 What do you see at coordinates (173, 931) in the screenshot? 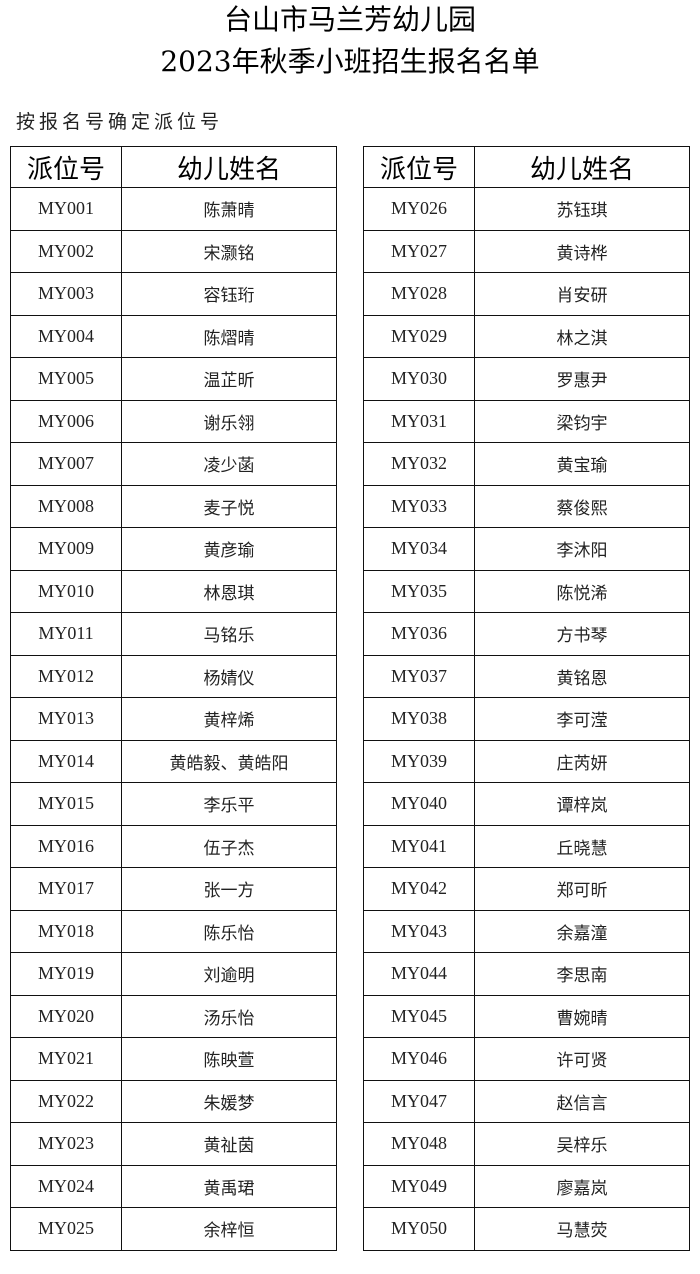
I see `table-row: MY018 陈乐怡` at bounding box center [173, 931].